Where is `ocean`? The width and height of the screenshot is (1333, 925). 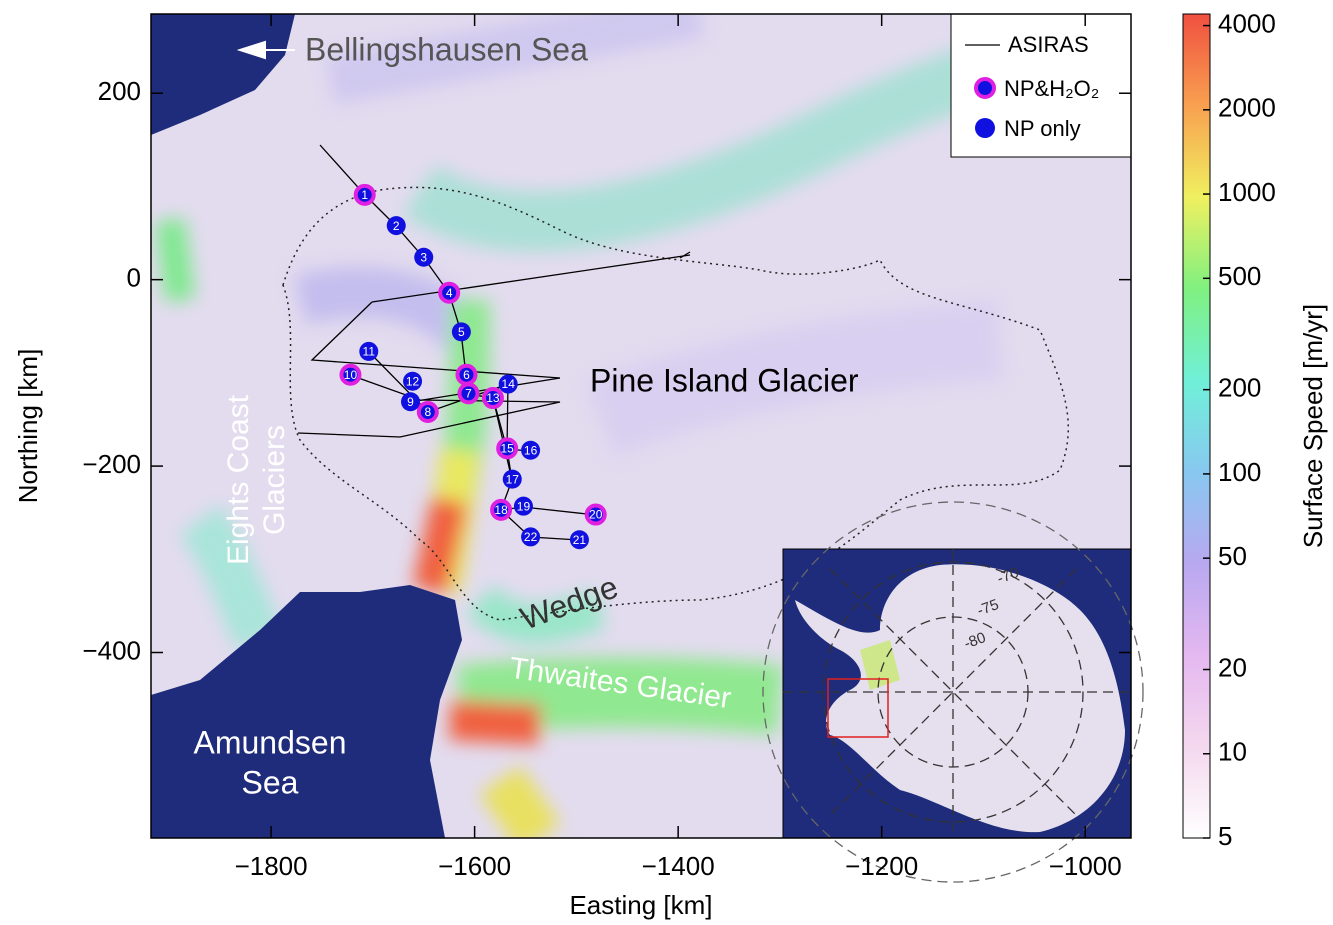 ocean is located at coordinates (306, 711).